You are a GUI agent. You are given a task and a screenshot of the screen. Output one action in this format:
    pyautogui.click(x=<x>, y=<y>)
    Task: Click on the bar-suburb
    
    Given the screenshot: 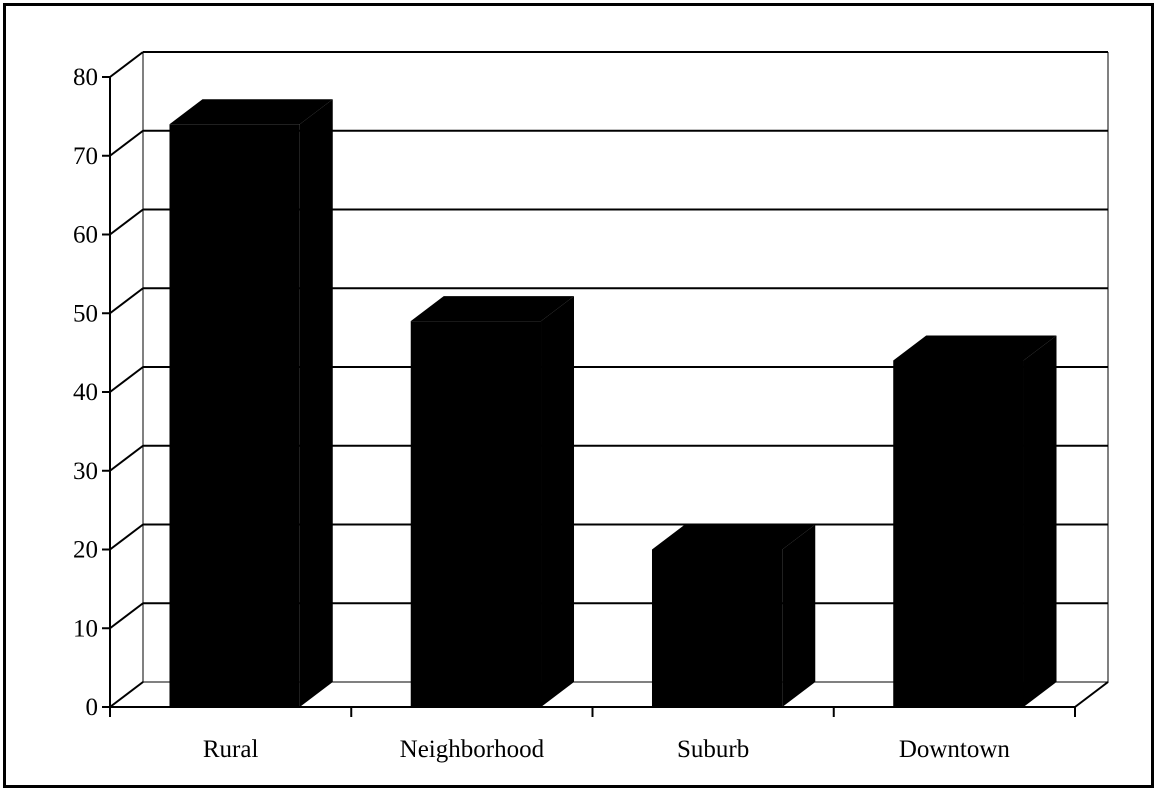 What is the action you would take?
    pyautogui.click(x=733, y=615)
    